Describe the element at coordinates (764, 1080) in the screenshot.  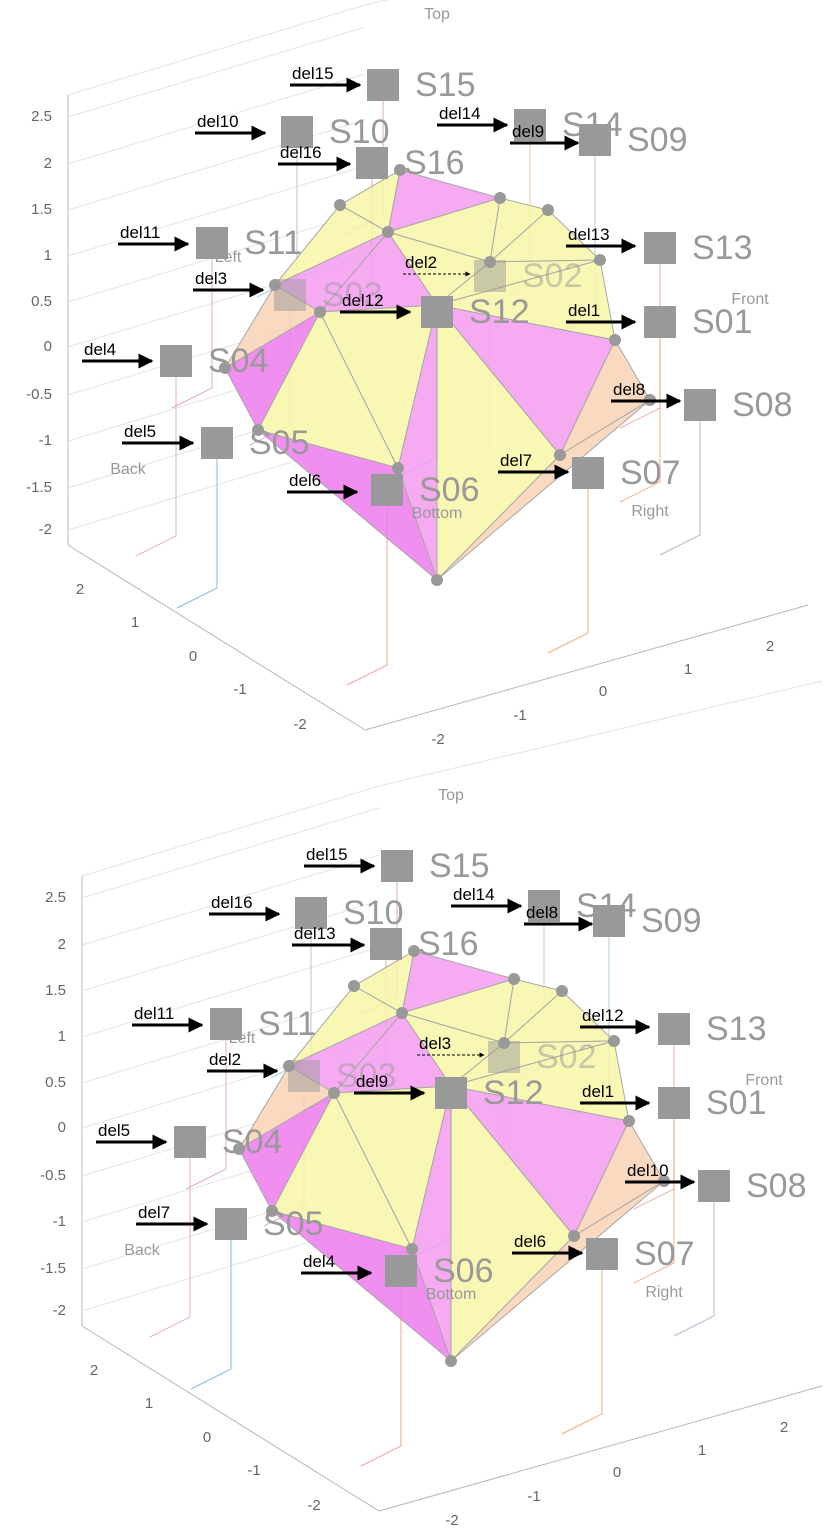
I see `view-label: Front` at that location.